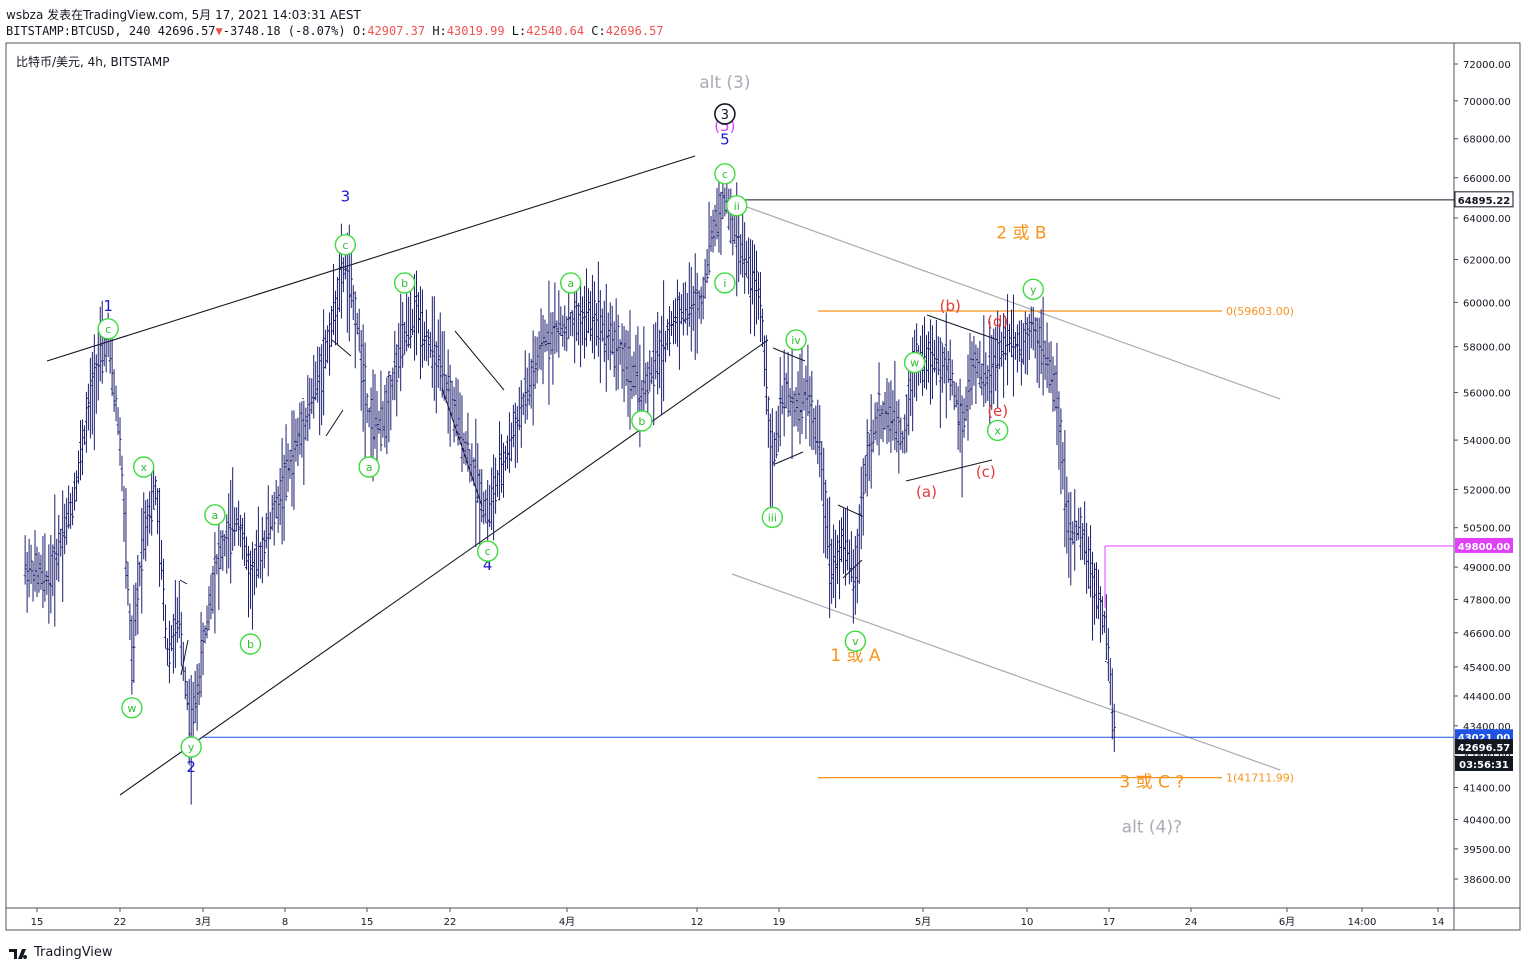  What do you see at coordinates (219, 31) in the screenshot?
I see `down-arrow-icon: ▼` at bounding box center [219, 31].